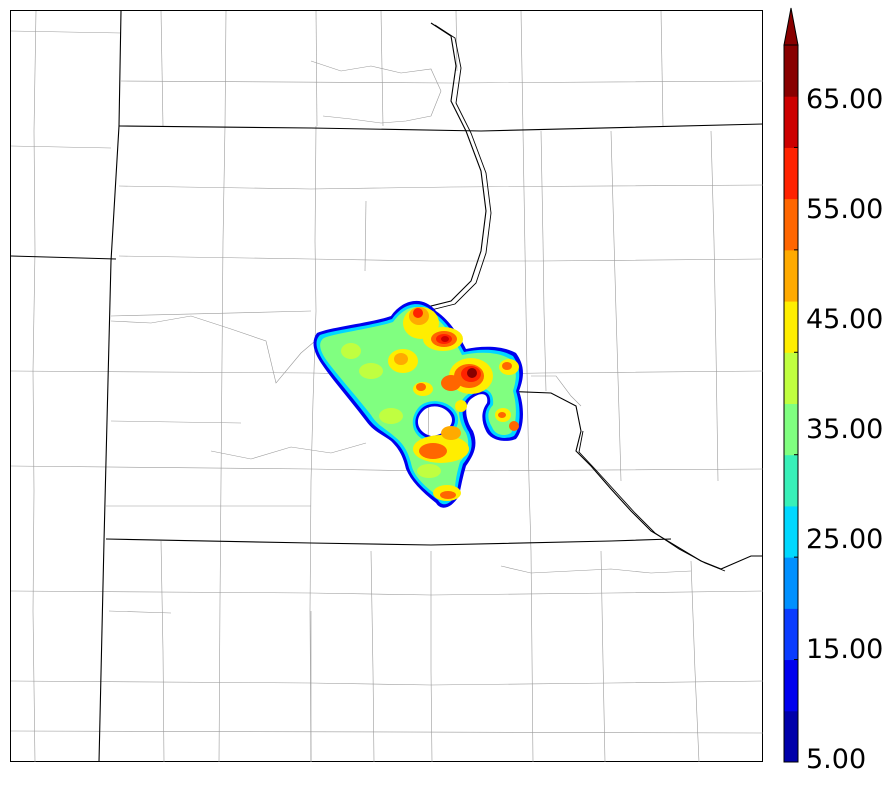 The width and height of the screenshot is (894, 785). I want to click on colorbar-label: 45.00, so click(845, 319).